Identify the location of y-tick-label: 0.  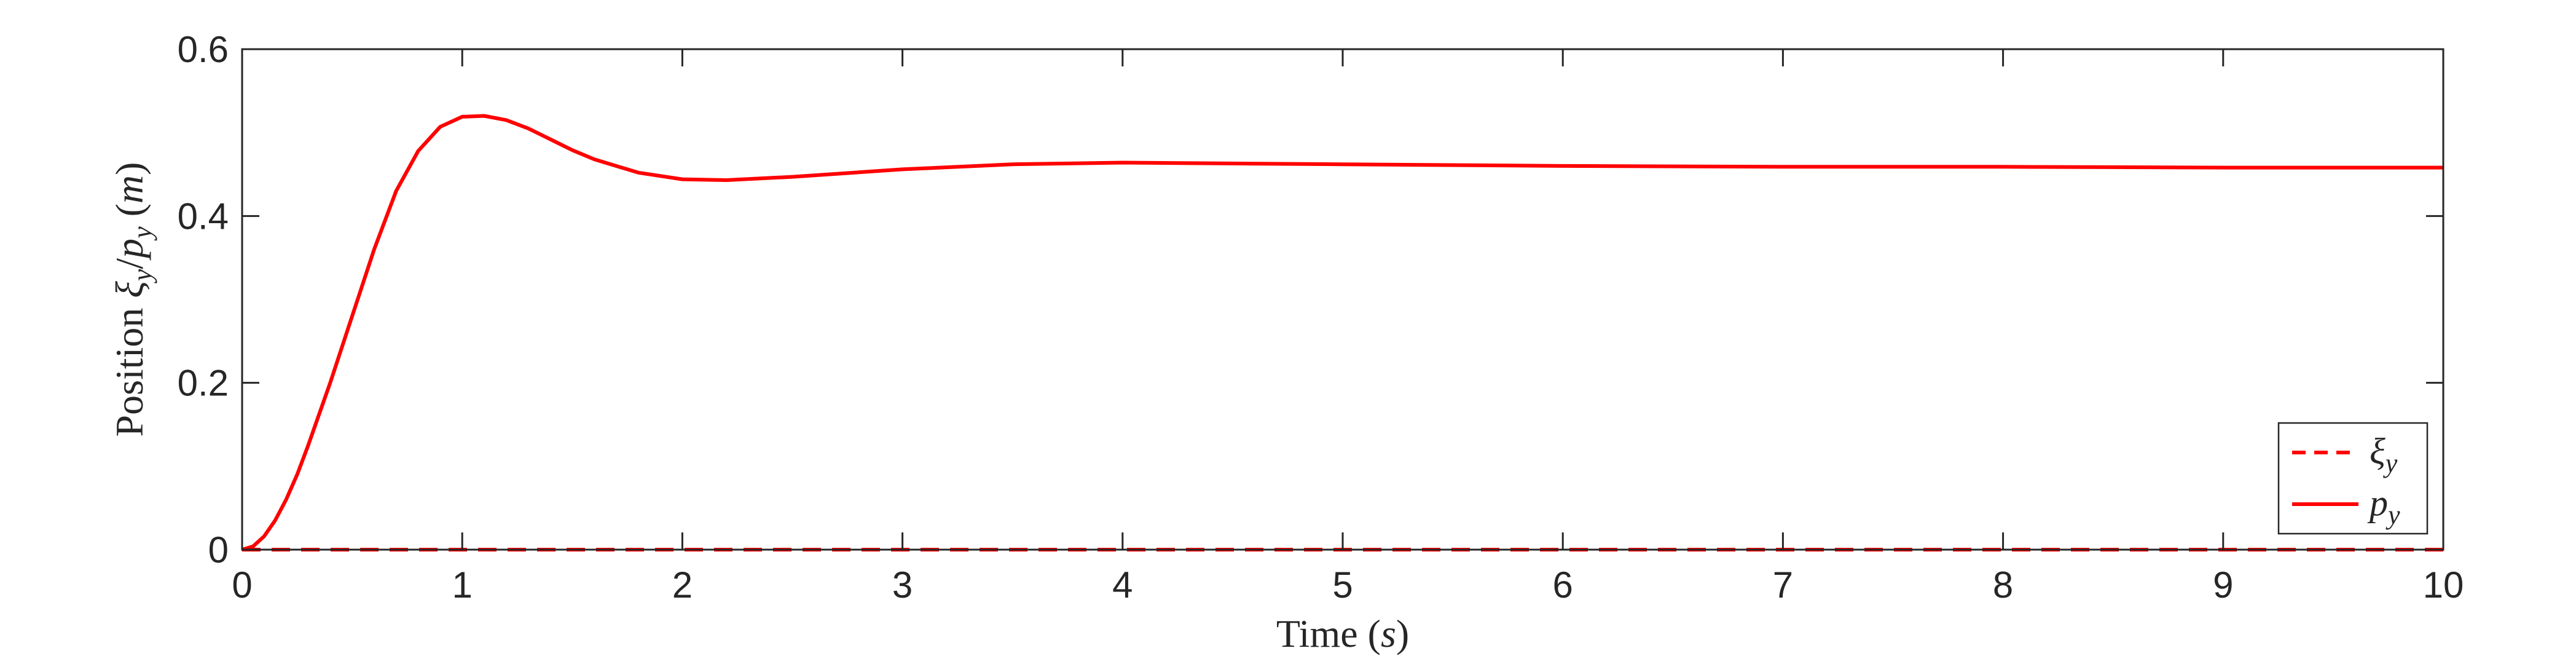
(218, 550).